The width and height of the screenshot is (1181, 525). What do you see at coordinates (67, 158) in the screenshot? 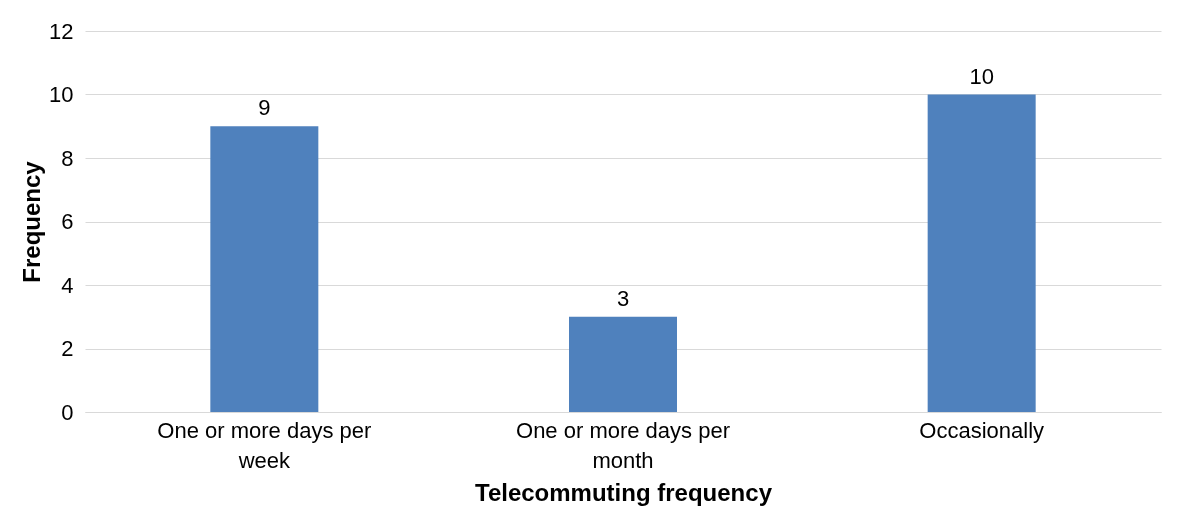
I see `y-tick-label: 8` at bounding box center [67, 158].